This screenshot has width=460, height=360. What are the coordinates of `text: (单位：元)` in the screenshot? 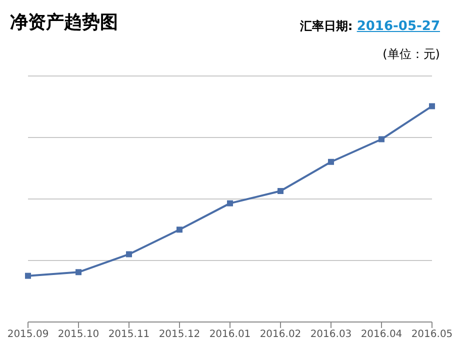 It's located at (411, 54).